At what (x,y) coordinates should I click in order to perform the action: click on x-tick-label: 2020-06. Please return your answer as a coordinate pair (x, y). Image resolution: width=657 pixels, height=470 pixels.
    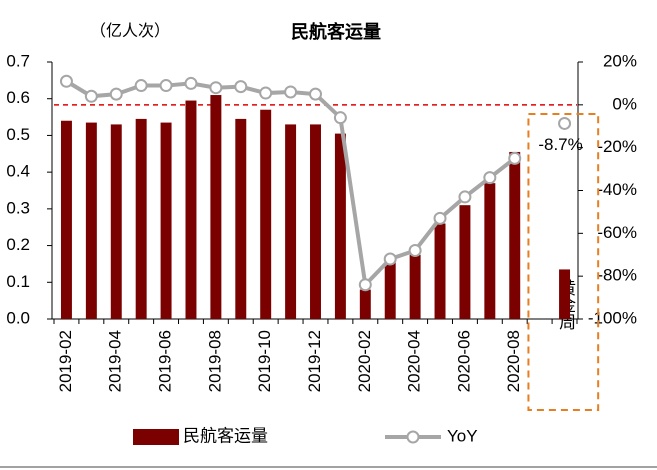
    Looking at the image, I should click on (463, 361).